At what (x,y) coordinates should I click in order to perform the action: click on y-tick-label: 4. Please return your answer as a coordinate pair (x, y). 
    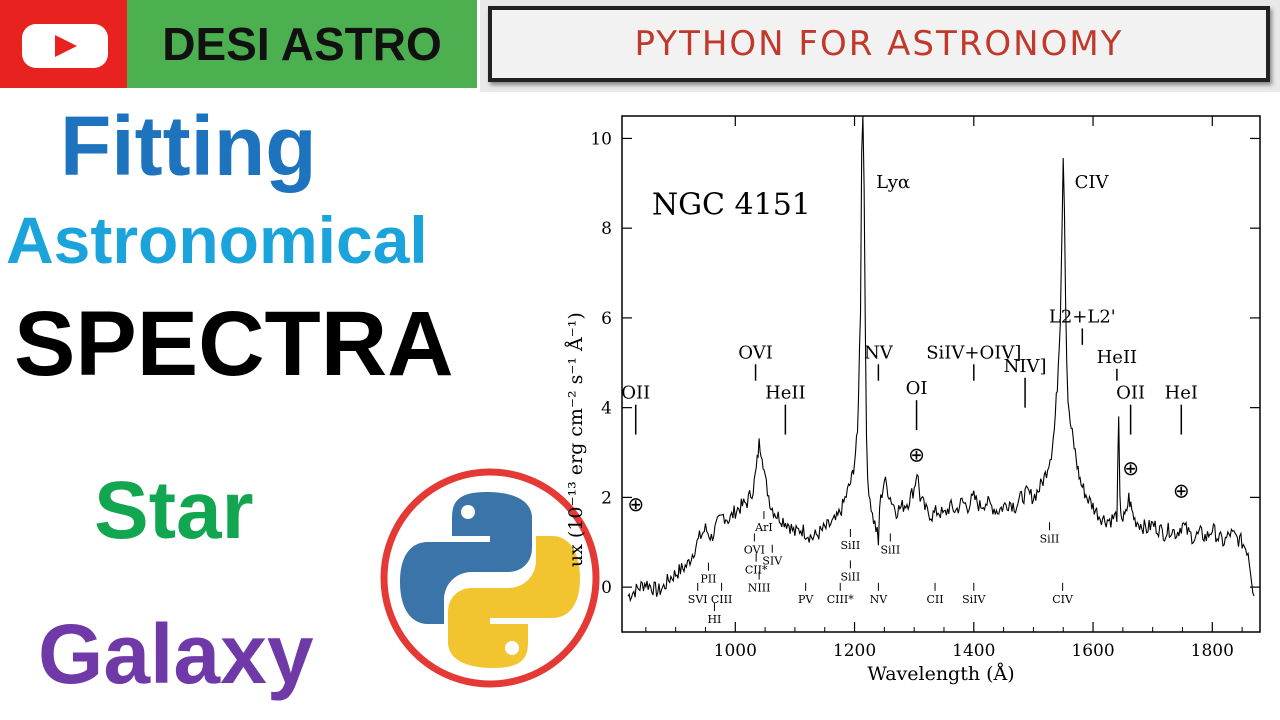
    Looking at the image, I should click on (606, 409).